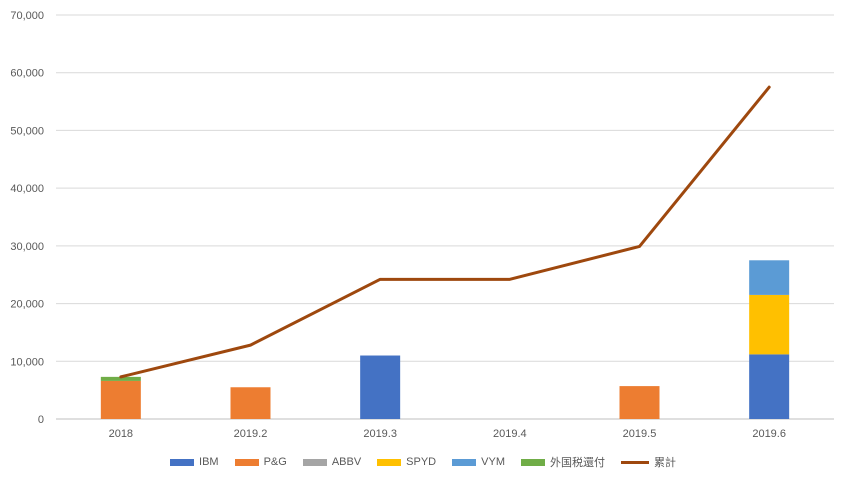  Describe the element at coordinates (346, 462) in the screenshot. I see `legend-label: ABBV` at that location.